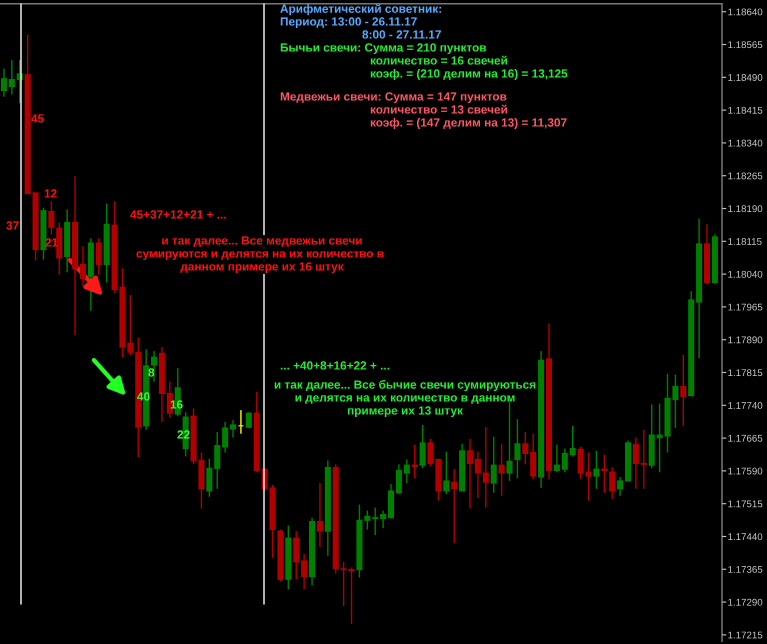 The width and height of the screenshot is (767, 644). What do you see at coordinates (468, 124) in the screenshot?
I see `annotation: коэф. = (147 делим на 13) = 11,307` at bounding box center [468, 124].